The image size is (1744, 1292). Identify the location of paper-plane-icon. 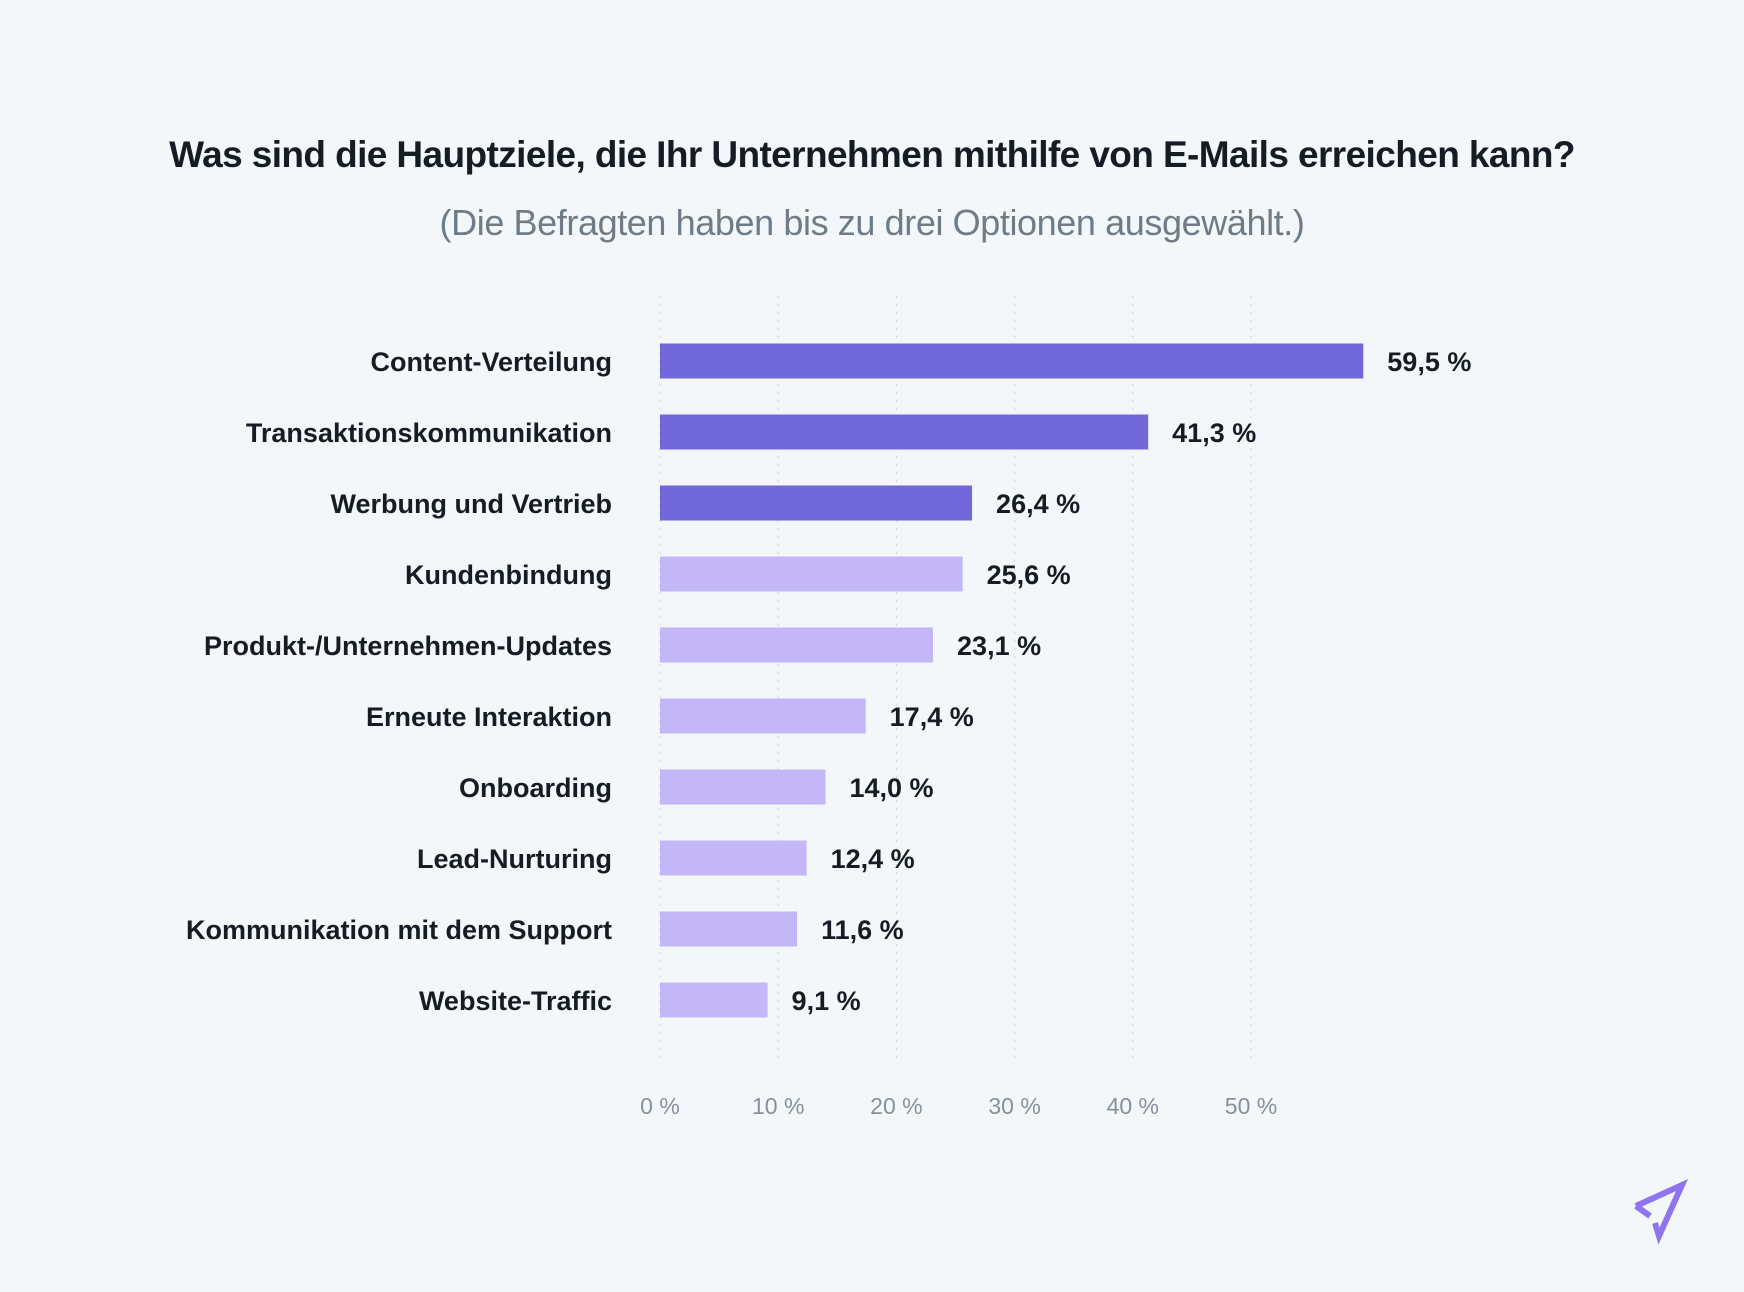
(1661, 1211).